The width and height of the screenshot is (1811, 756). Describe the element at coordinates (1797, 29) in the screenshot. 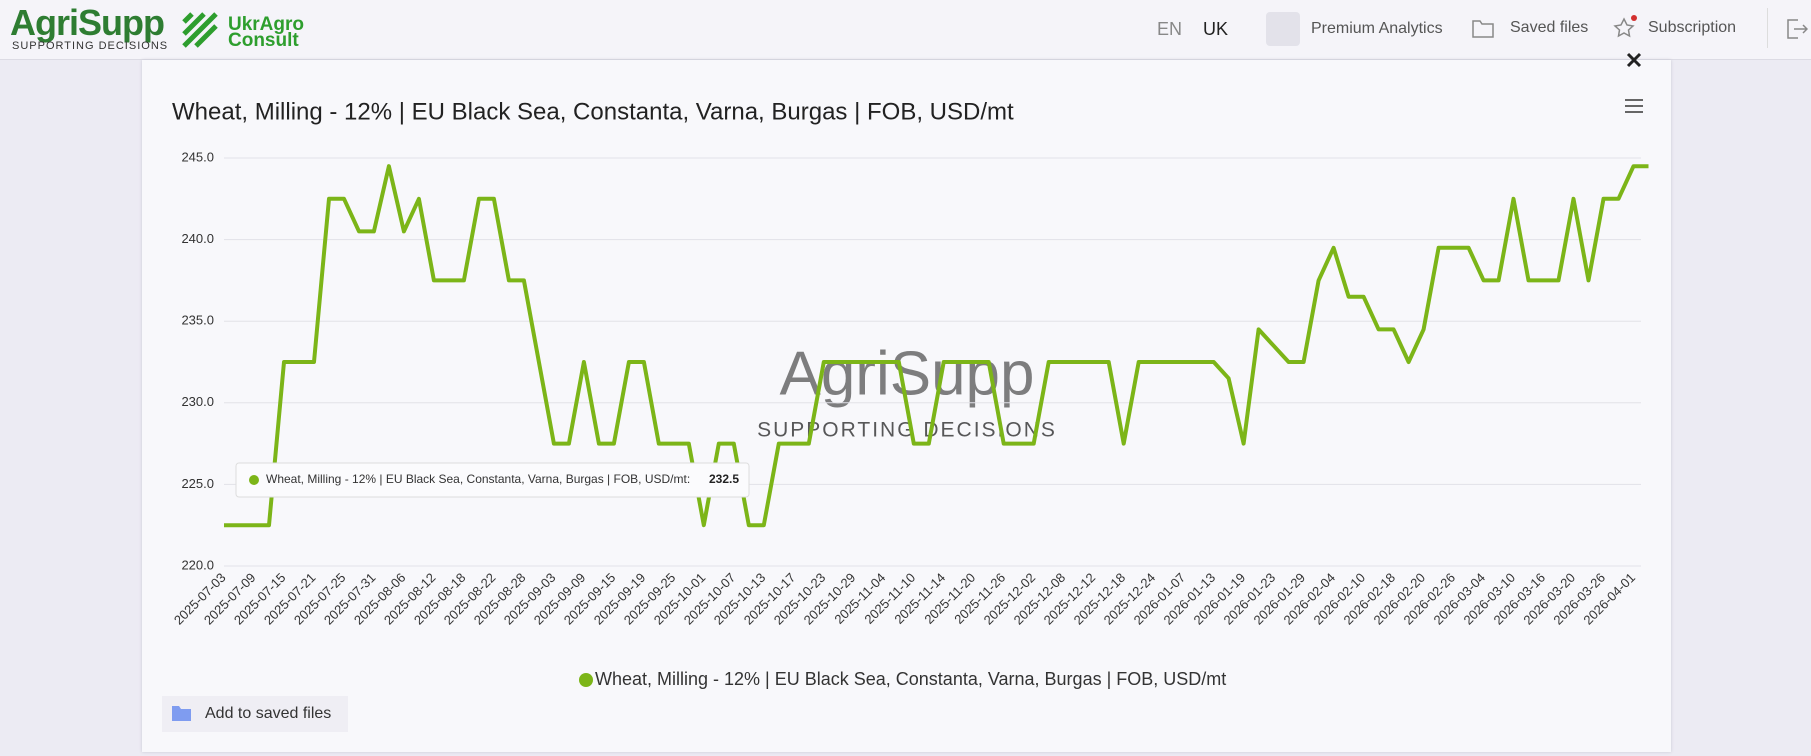

I see `logout-icon` at that location.